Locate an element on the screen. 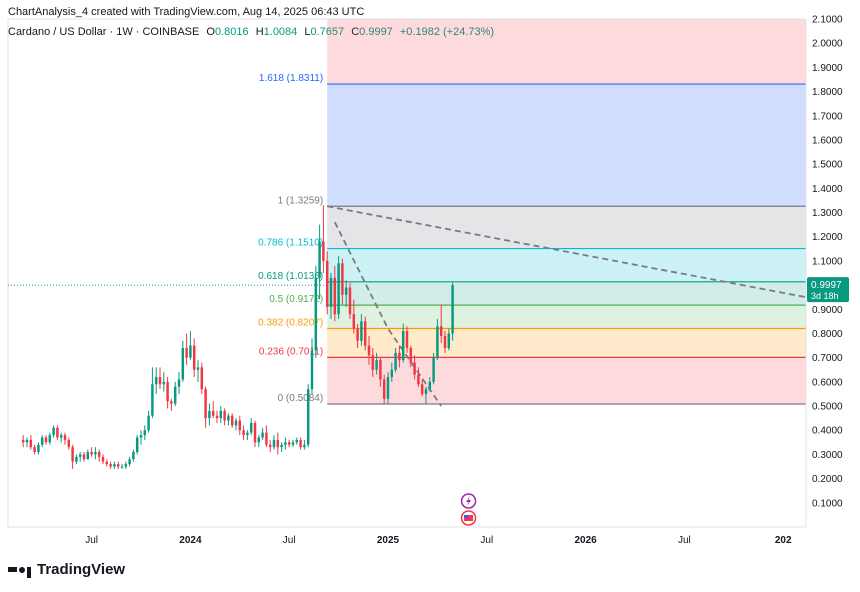 The height and width of the screenshot is (592, 860). fib-zone-0.618 is located at coordinates (566, 265).